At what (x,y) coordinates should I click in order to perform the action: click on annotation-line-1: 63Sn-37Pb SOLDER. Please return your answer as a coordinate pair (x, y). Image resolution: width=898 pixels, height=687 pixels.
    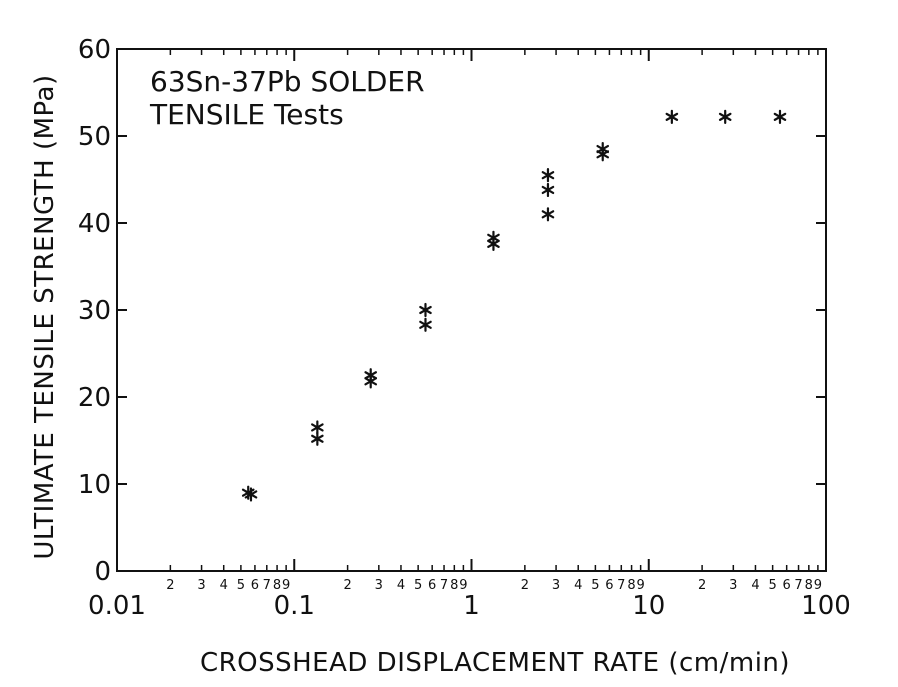
    Looking at the image, I should click on (287, 81).